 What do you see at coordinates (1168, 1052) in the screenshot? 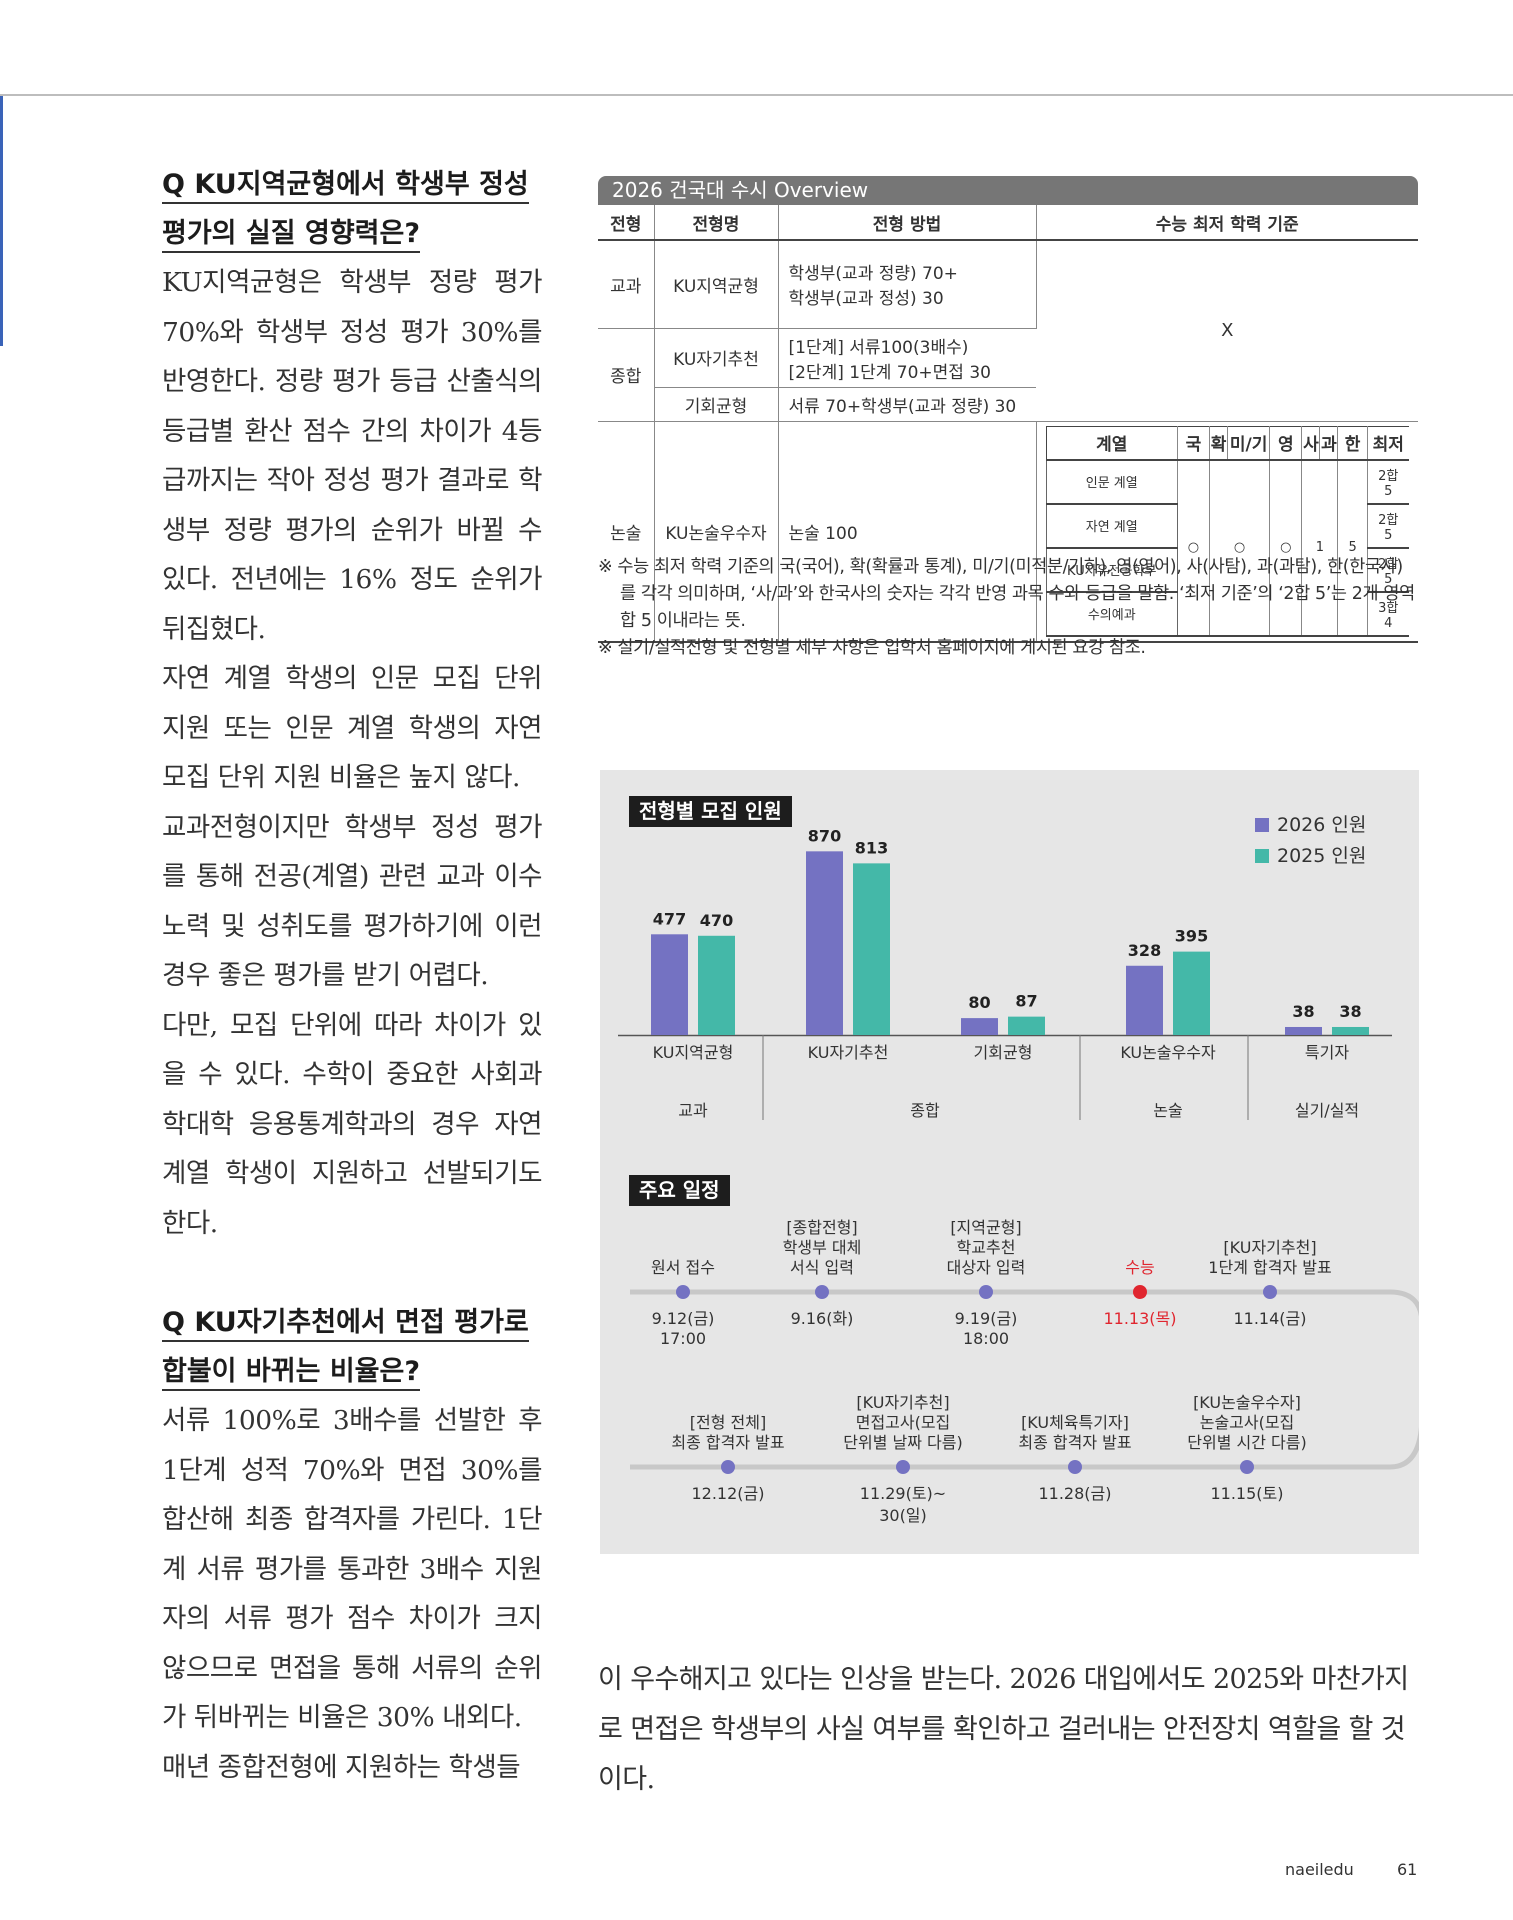
I see `category-label: KU논술우수자` at bounding box center [1168, 1052].